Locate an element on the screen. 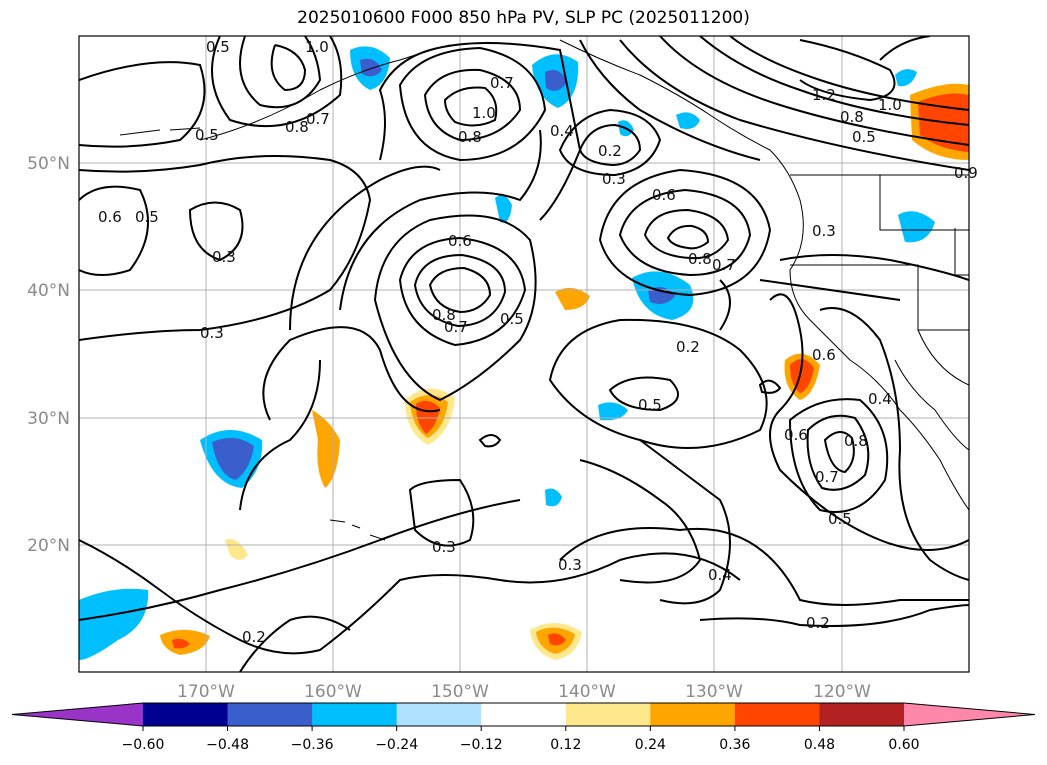 This screenshot has width=1047, height=765. lat-label: 20°N is located at coordinates (48, 546).